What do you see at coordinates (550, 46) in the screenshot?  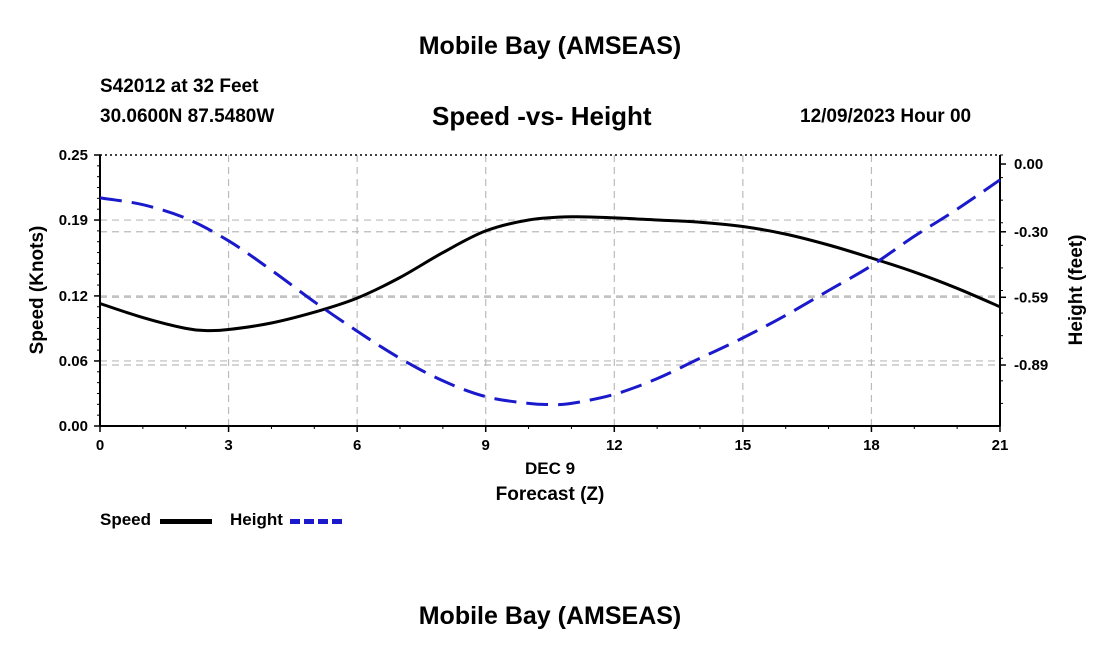 I see `page-title: Mobile Bay (AMSEAS)` at bounding box center [550, 46].